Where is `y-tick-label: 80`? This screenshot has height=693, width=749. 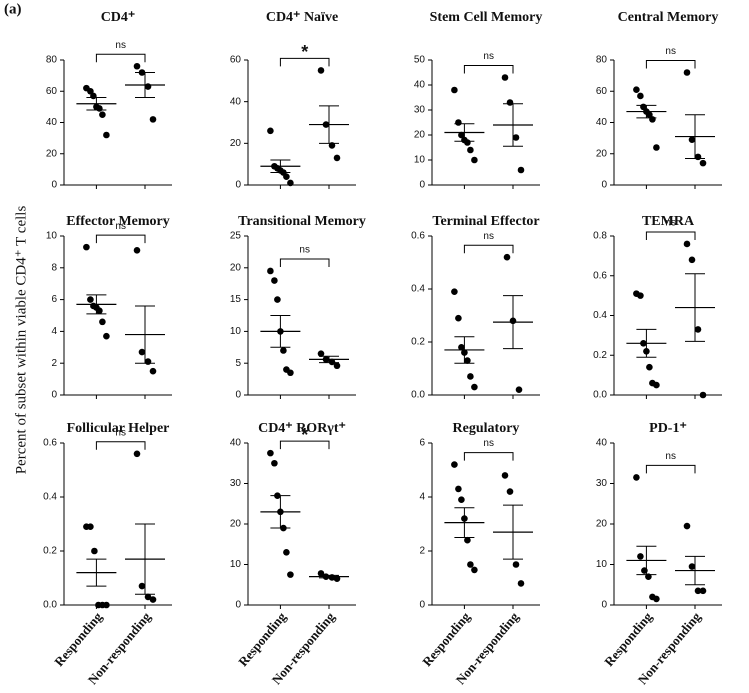
y-tick-label: 80 is located at coordinates (602, 60).